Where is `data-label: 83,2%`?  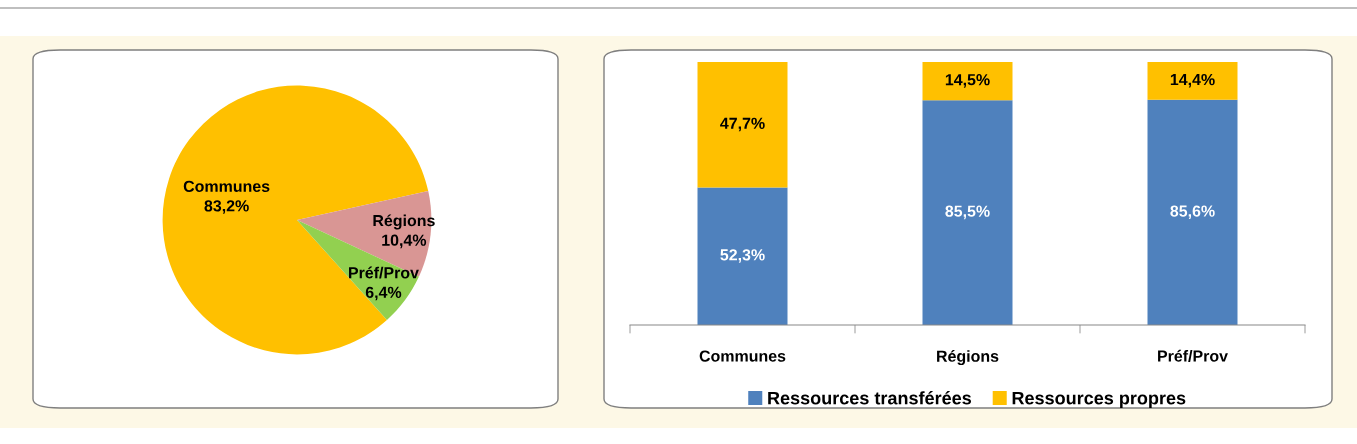 data-label: 83,2% is located at coordinates (226, 207).